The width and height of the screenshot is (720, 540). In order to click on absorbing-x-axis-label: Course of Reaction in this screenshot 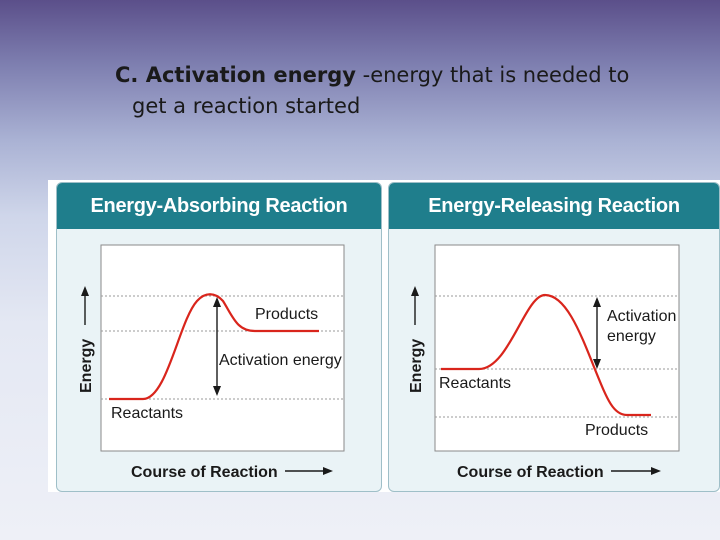, I will do `click(204, 472)`.